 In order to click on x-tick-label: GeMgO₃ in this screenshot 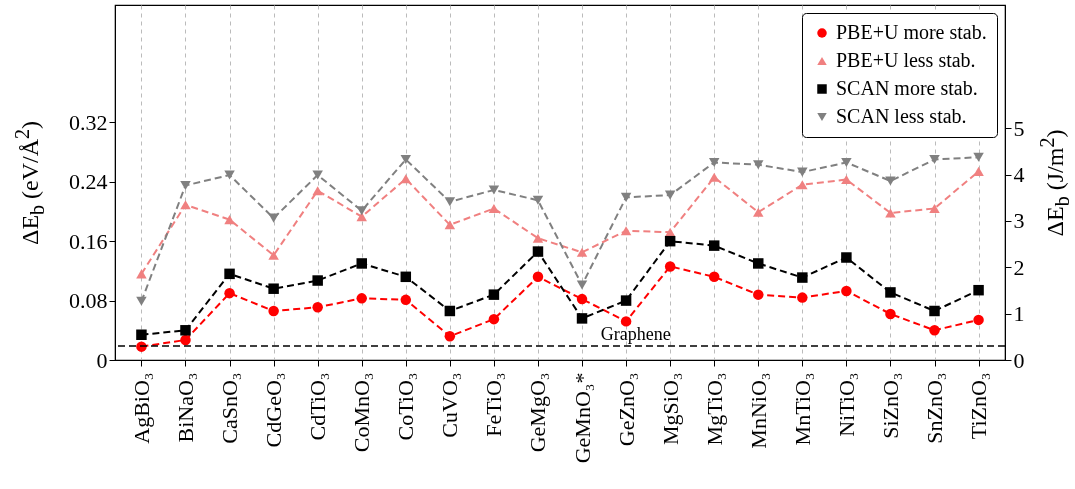, I will do `click(538, 412)`.